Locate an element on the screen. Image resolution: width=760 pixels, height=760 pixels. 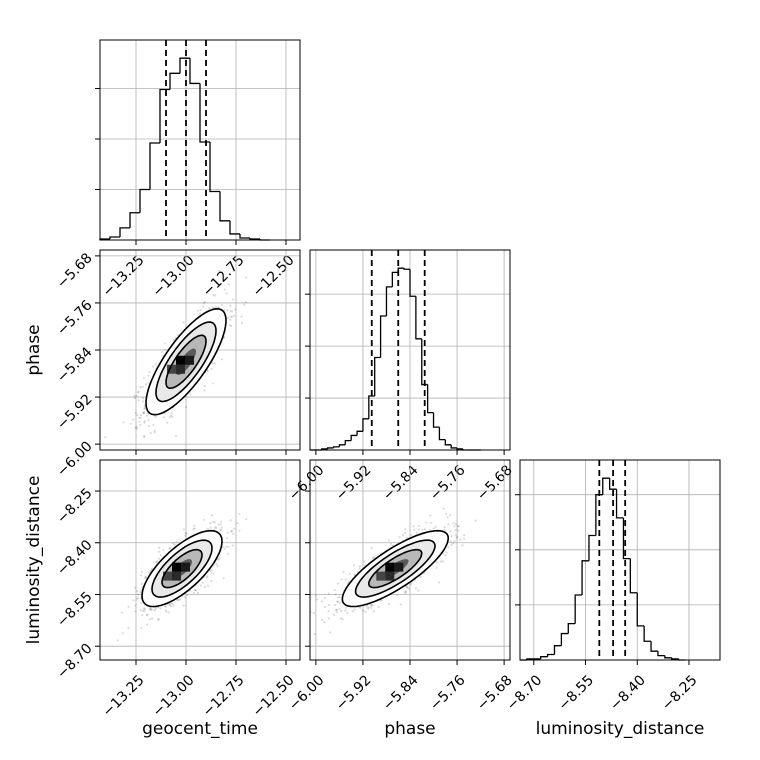
x-axis-label-luminosity-distance: luminosity_distance is located at coordinates (620, 729).